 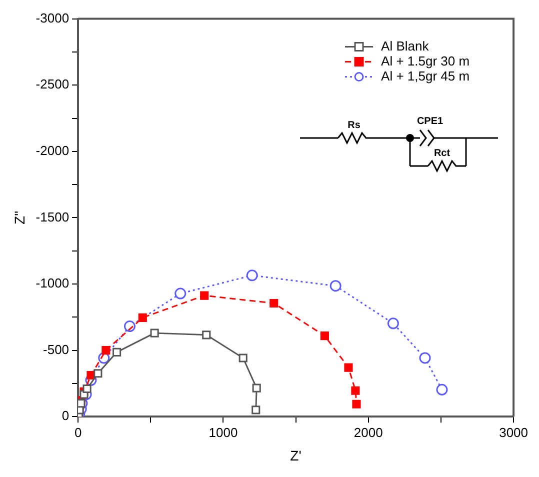 I want to click on legend-label: Al + 1.5gr 30 m, so click(x=425, y=60).